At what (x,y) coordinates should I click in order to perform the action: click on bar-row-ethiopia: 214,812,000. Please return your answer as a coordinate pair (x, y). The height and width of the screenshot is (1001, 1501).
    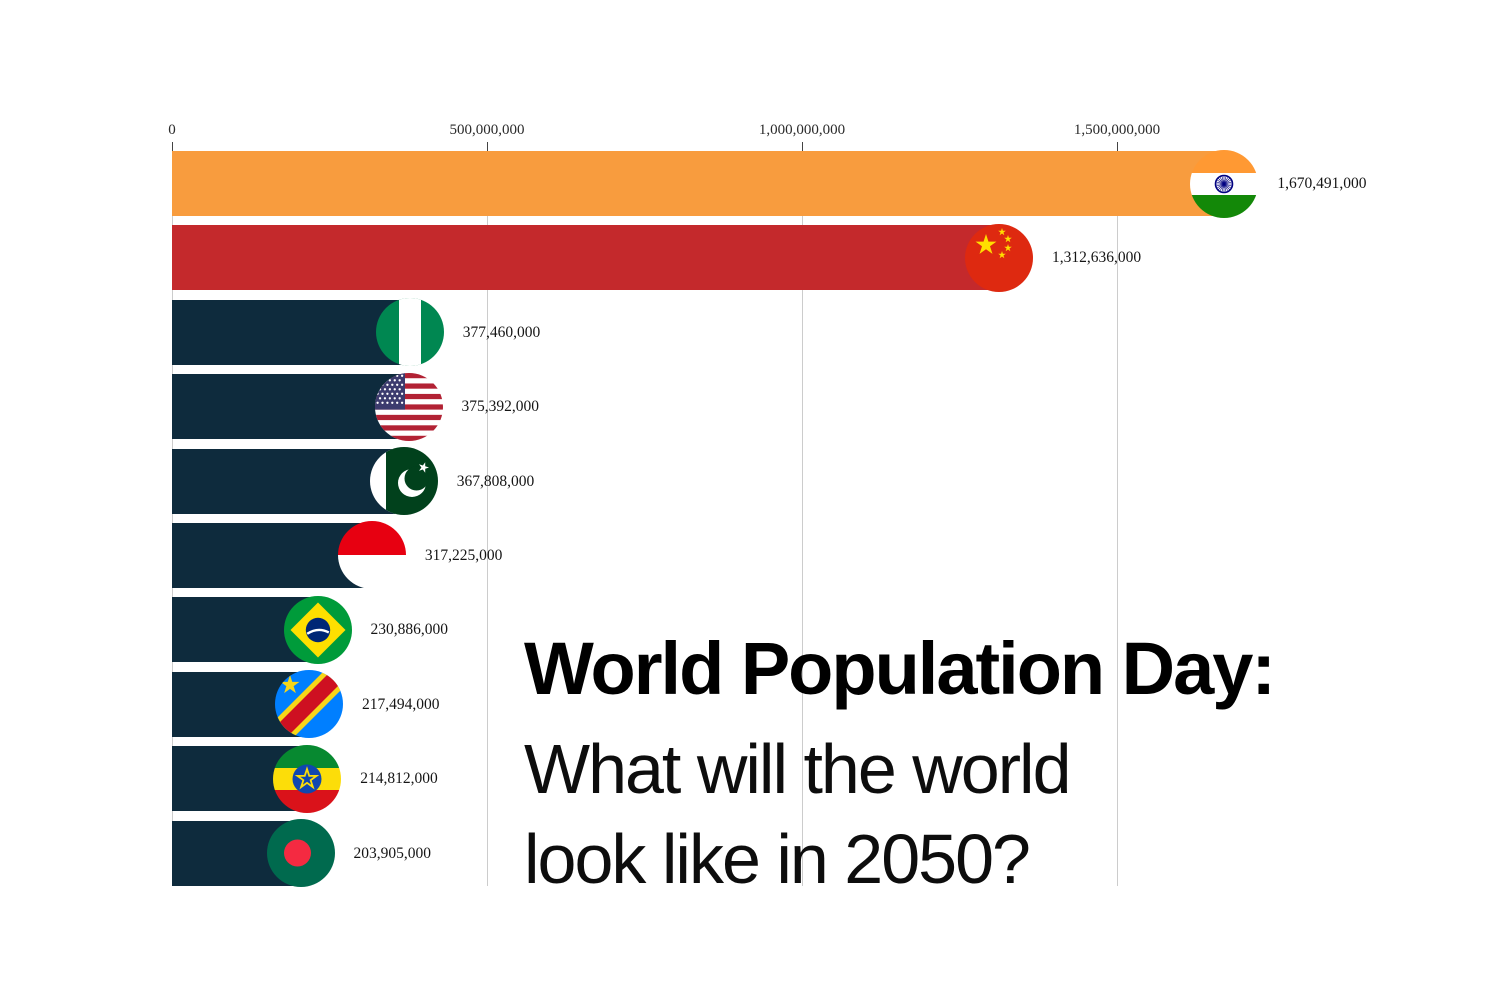
    Looking at the image, I should click on (836, 778).